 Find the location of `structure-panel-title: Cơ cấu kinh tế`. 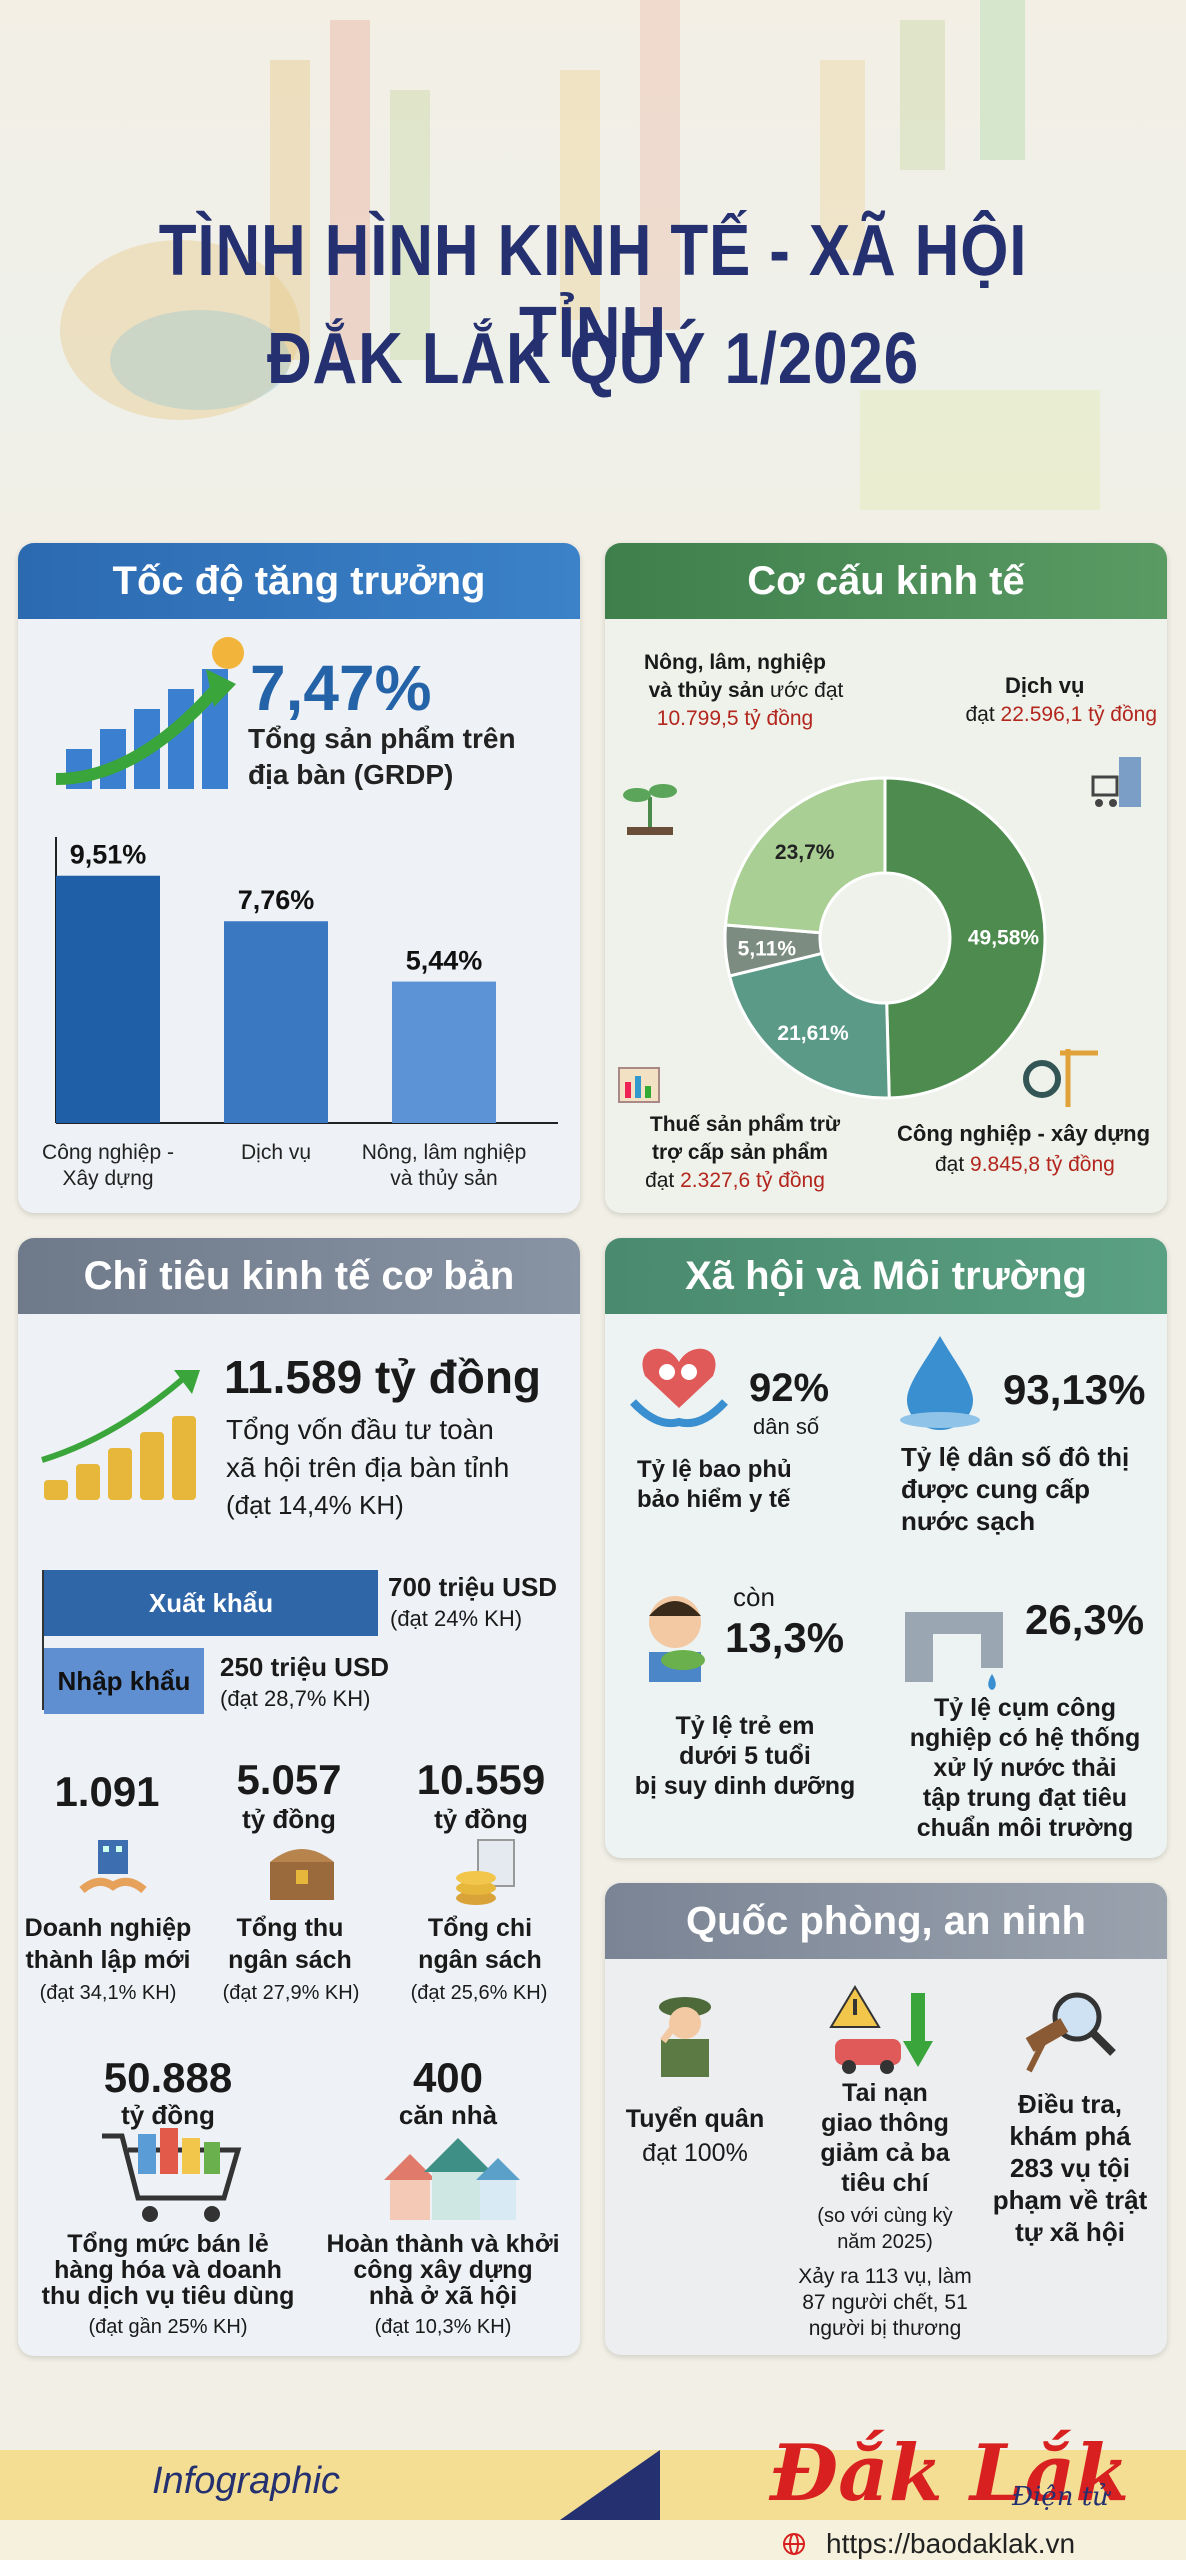

structure-panel-title: Cơ cấu kinh tế is located at coordinates (886, 581).